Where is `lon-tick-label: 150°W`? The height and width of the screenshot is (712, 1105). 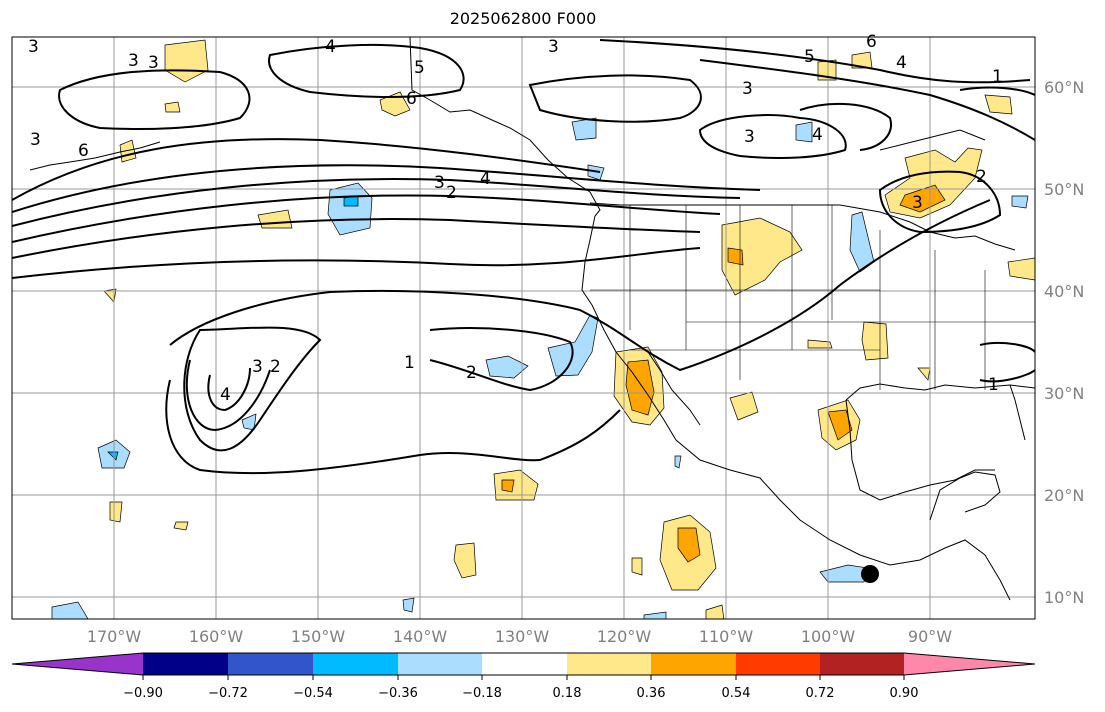
lon-tick-label: 150°W is located at coordinates (318, 636).